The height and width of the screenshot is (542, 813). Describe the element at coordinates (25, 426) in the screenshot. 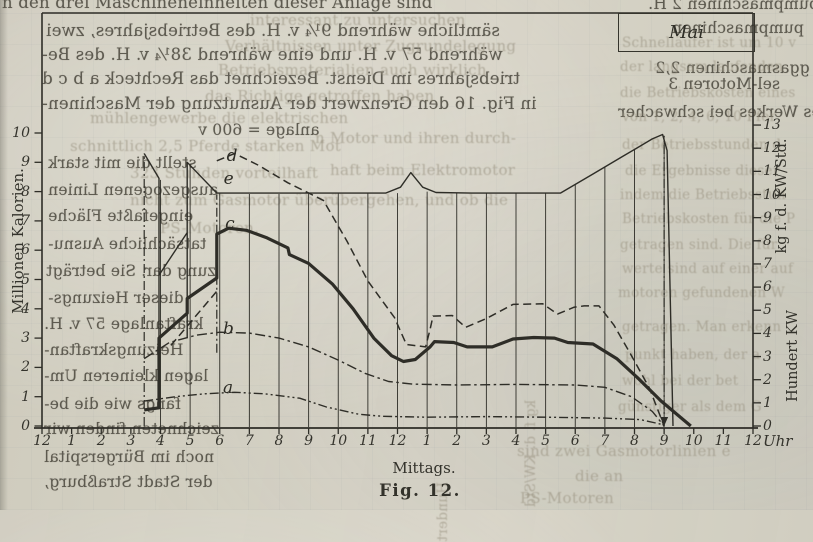

I see `y-left-tick-label: 0` at that location.